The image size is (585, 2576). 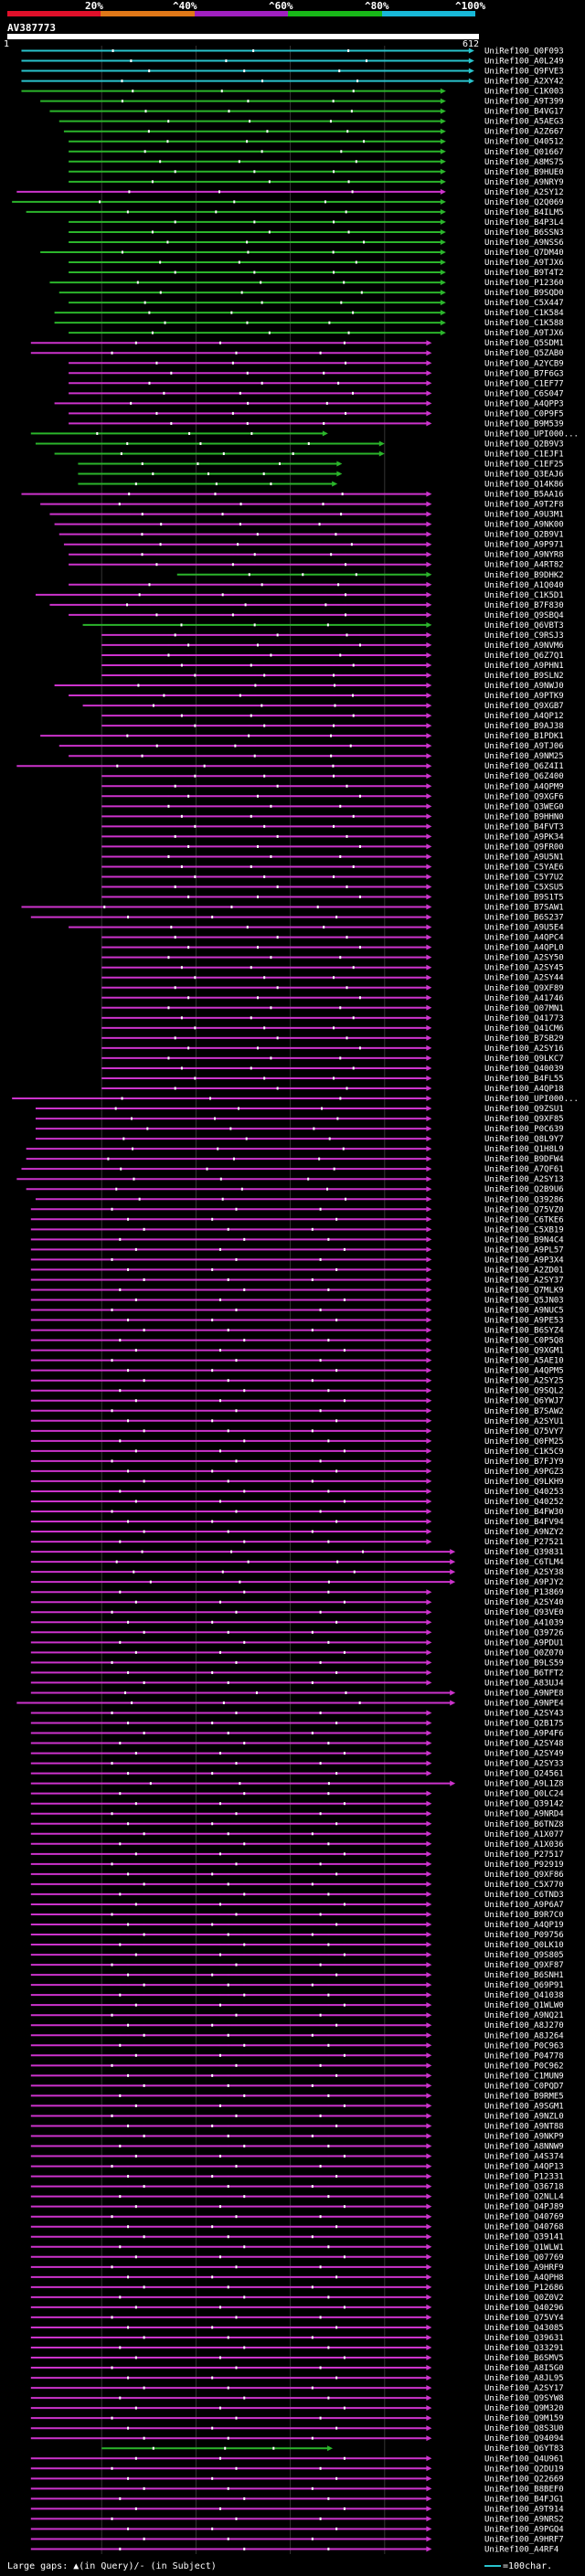 I want to click on hit-label: UniRef100_Q7MLK9, so click(x=524, y=1290).